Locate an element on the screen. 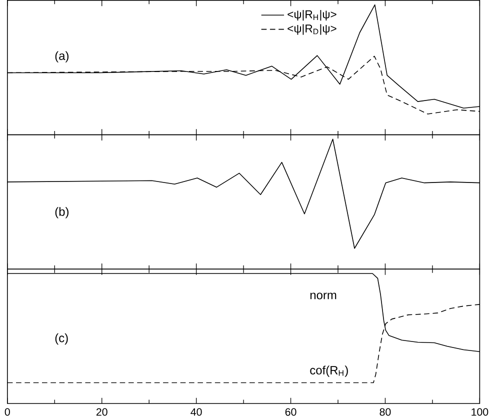 This screenshot has height=420, width=493. x-tick-label: 40 is located at coordinates (196, 412).